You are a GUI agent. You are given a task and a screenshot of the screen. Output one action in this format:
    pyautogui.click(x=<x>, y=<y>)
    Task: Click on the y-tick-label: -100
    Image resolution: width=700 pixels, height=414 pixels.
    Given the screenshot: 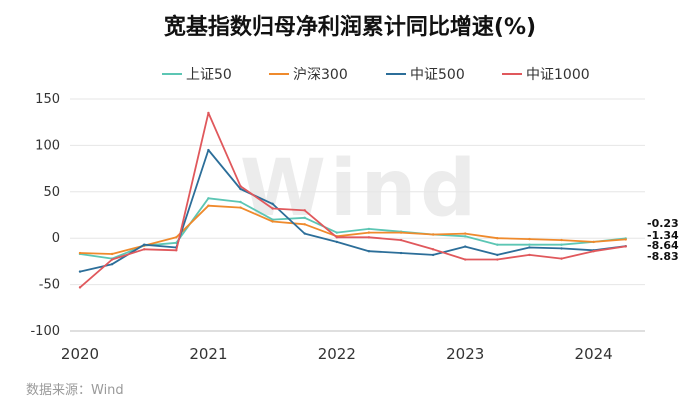 What is the action you would take?
    pyautogui.click(x=45, y=331)
    